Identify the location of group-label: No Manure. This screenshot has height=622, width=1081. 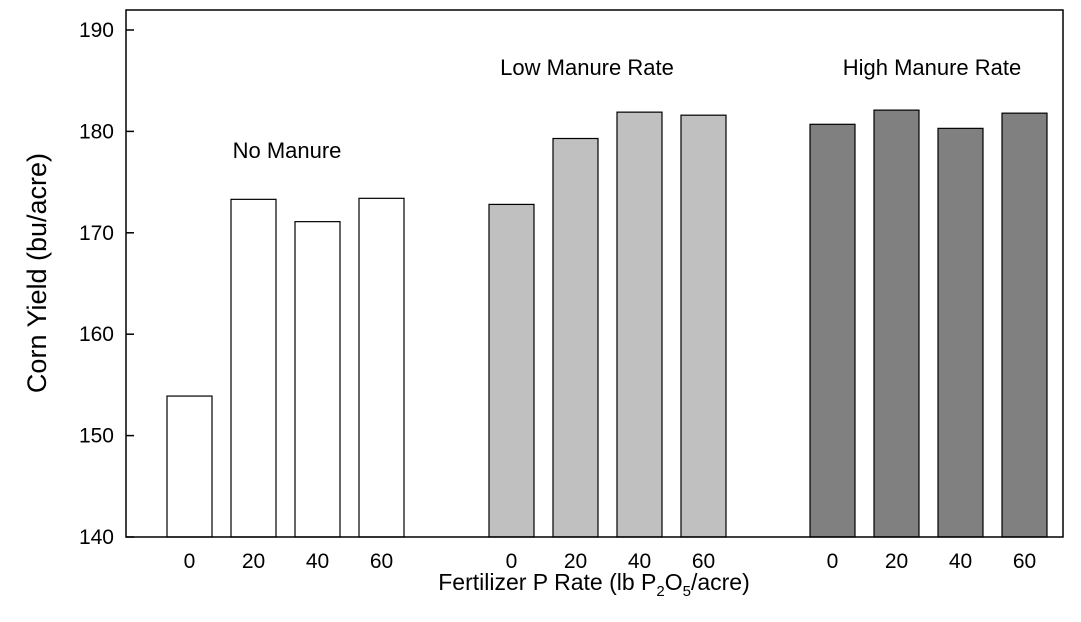
(287, 150).